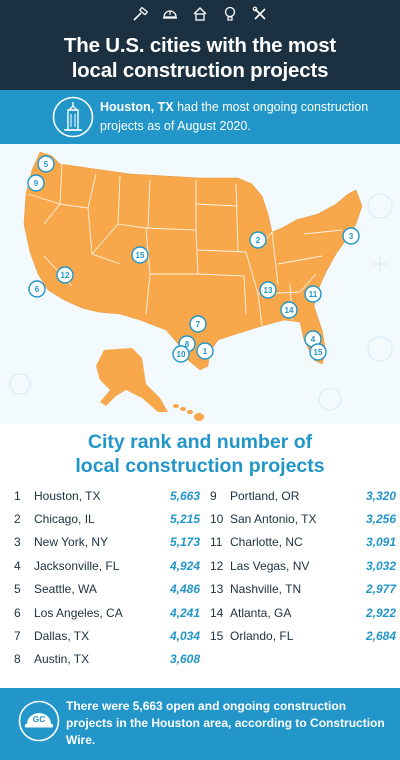 The height and width of the screenshot is (760, 400). Describe the element at coordinates (318, 352) in the screenshot. I see `map-marker-orlando: 15` at that location.